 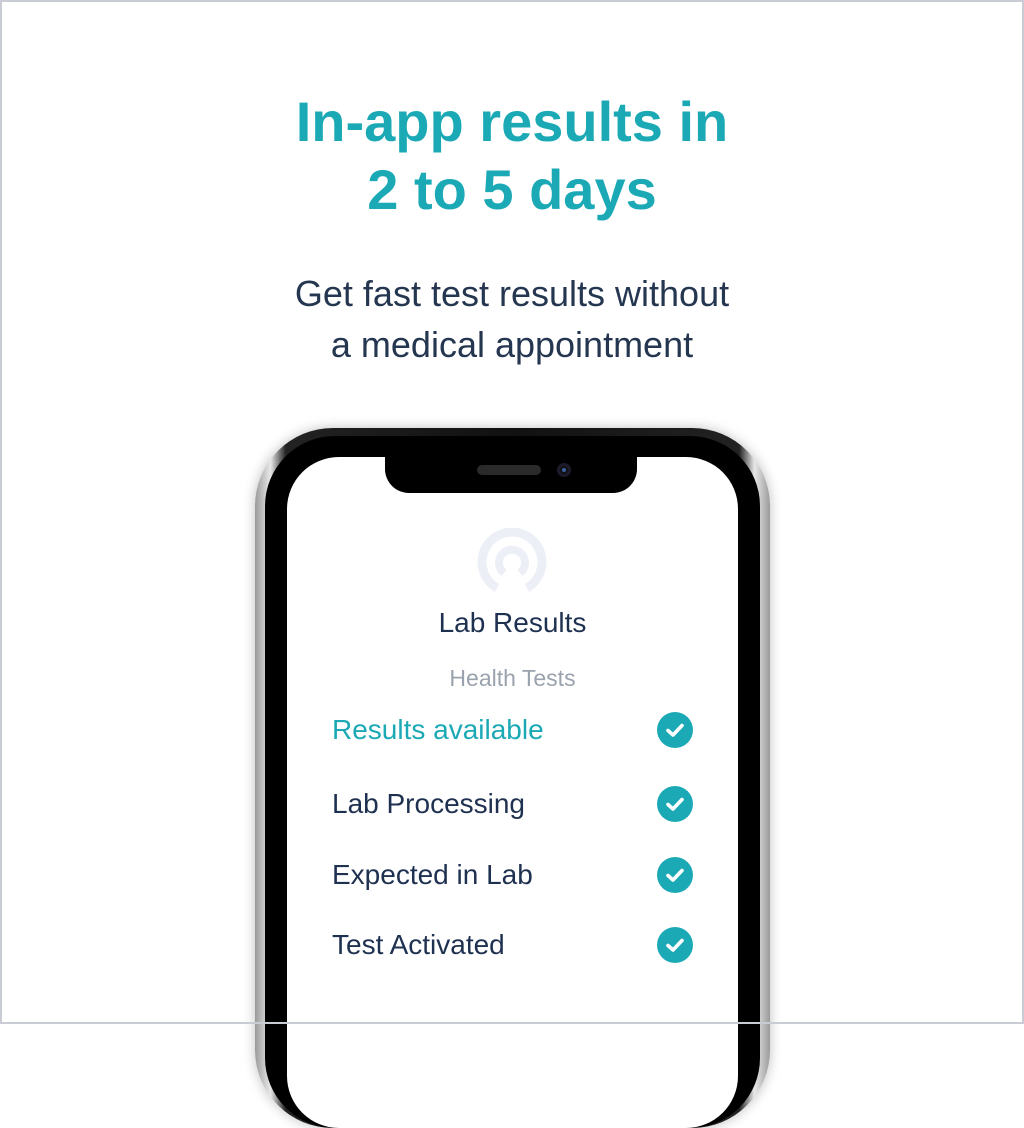 I want to click on camera-icon, so click(x=564, y=470).